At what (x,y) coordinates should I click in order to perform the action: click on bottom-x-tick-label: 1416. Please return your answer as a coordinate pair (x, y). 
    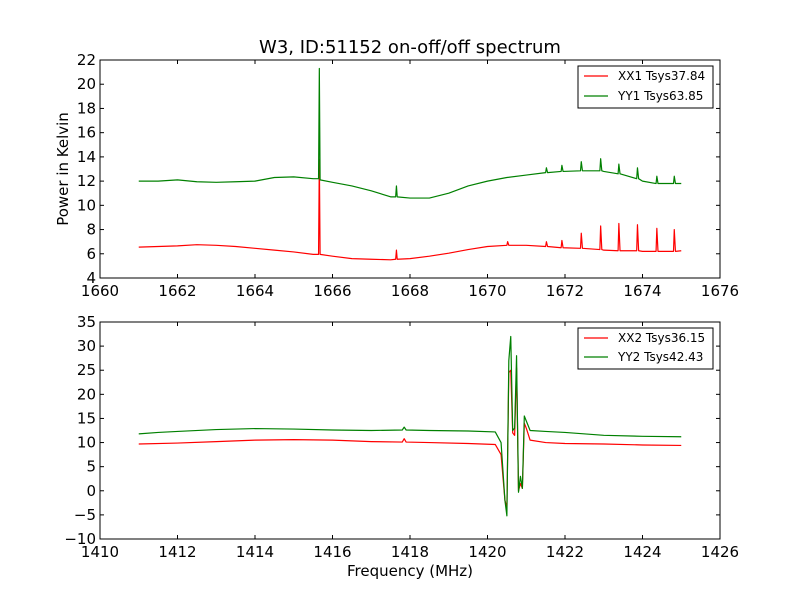
    Looking at the image, I should click on (332, 552).